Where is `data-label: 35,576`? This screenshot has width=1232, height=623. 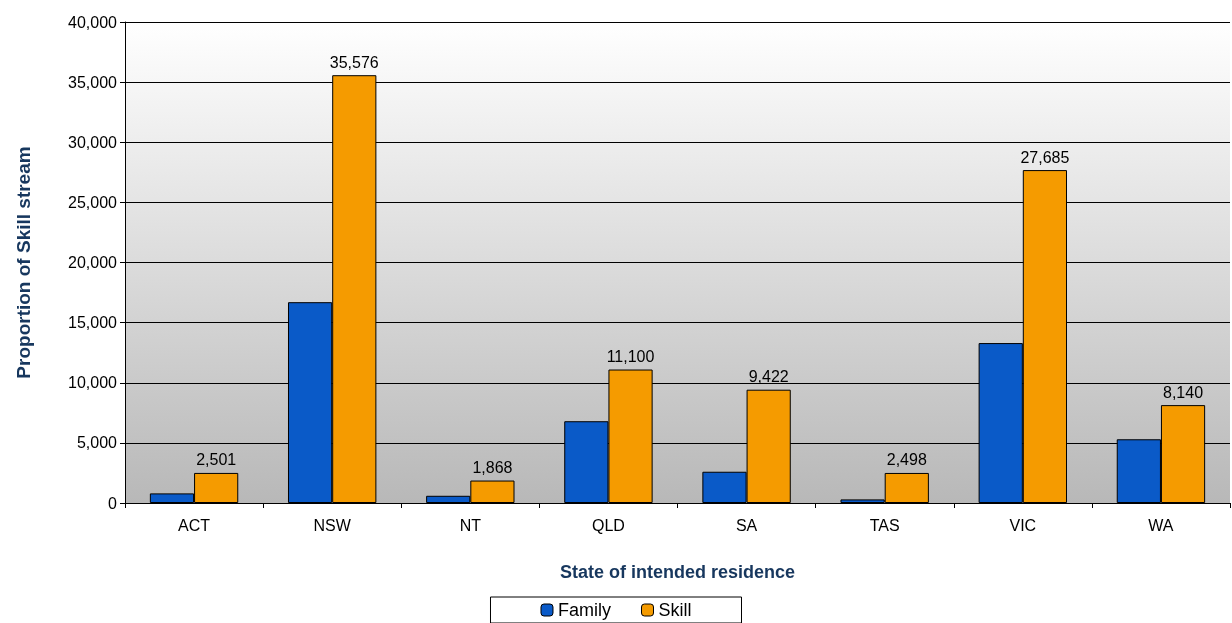
data-label: 35,576 is located at coordinates (354, 62).